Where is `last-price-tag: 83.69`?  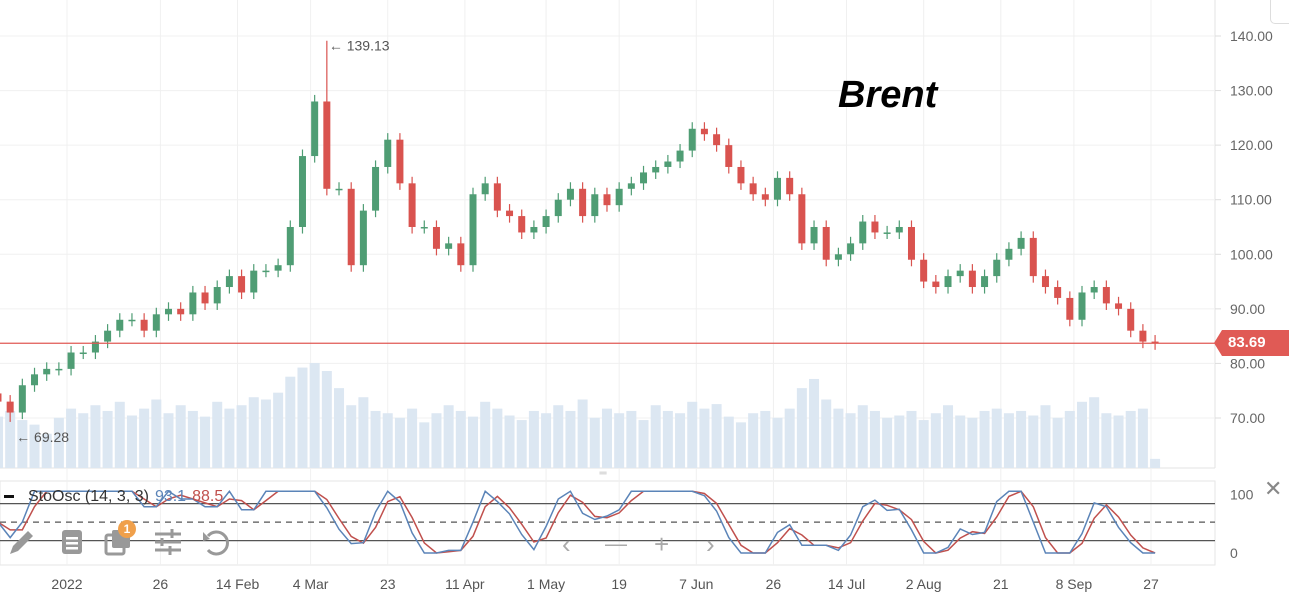
last-price-tag: 83.69 is located at coordinates (1251, 343).